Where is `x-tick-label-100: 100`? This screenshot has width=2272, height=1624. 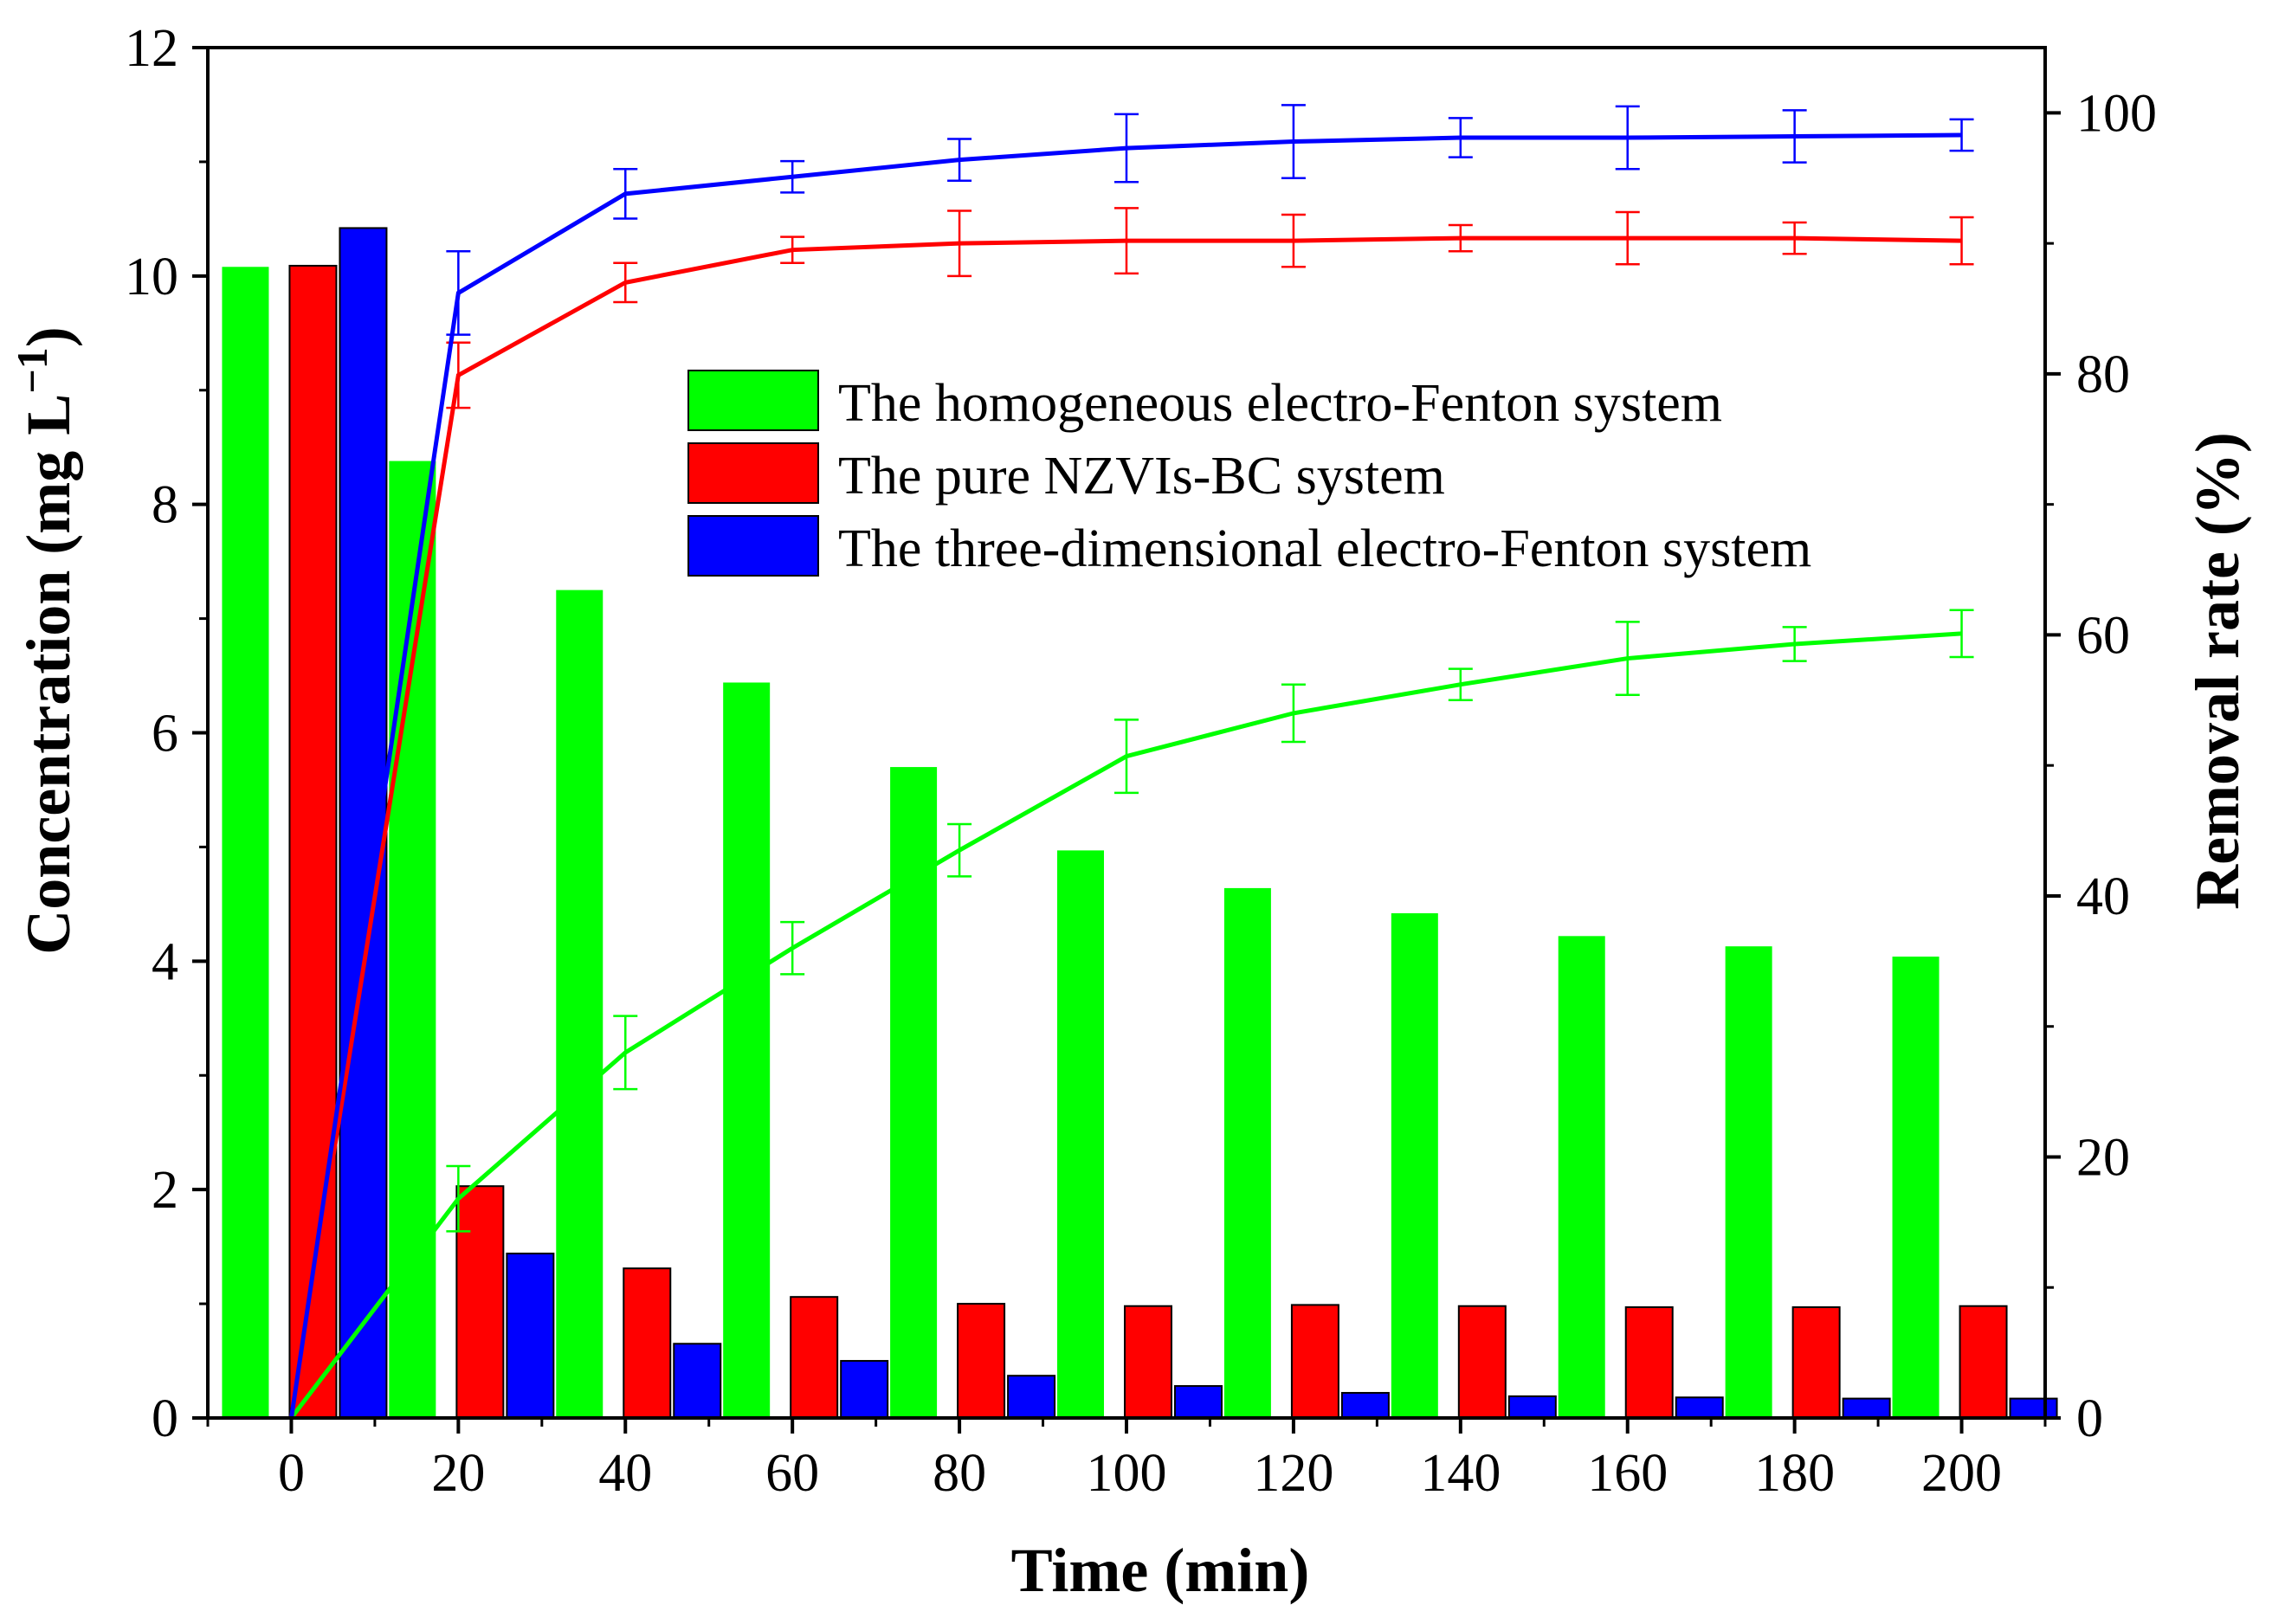
x-tick-label-100: 100 is located at coordinates (1127, 1473).